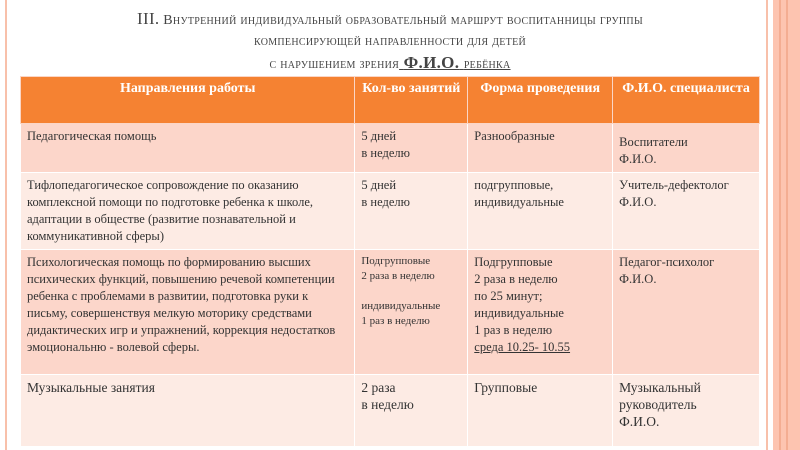 This screenshot has height=450, width=800. What do you see at coordinates (660, 387) in the screenshot?
I see `cell-line: Музыкальный` at bounding box center [660, 387].